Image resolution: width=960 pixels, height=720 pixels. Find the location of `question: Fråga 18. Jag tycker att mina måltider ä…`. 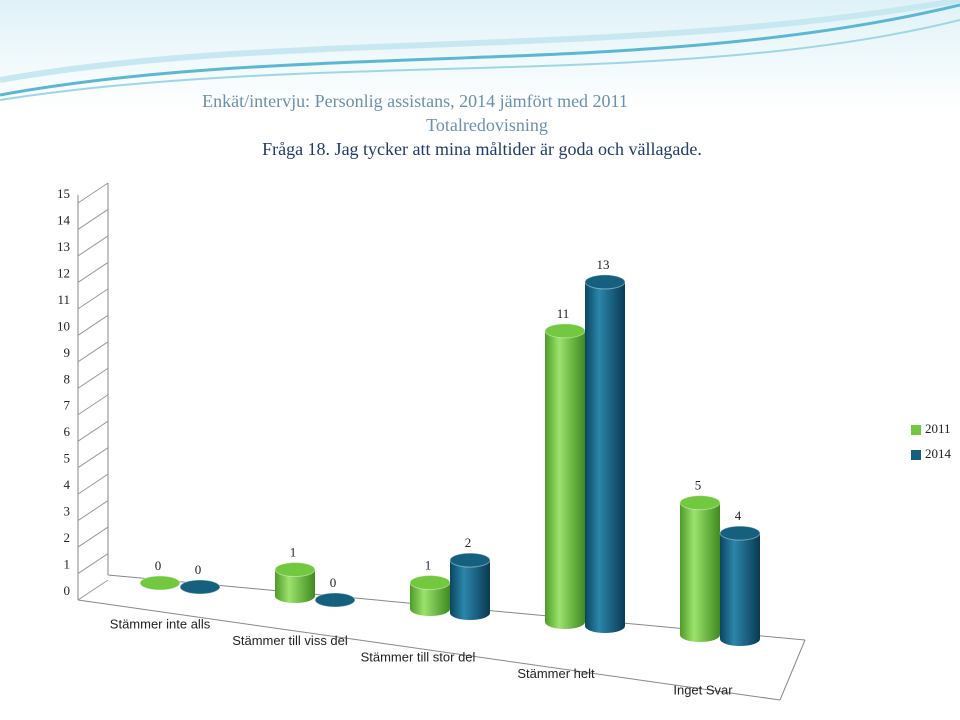

question: Fråga 18. Jag tycker att mina måltider ä… is located at coordinates (482, 149).